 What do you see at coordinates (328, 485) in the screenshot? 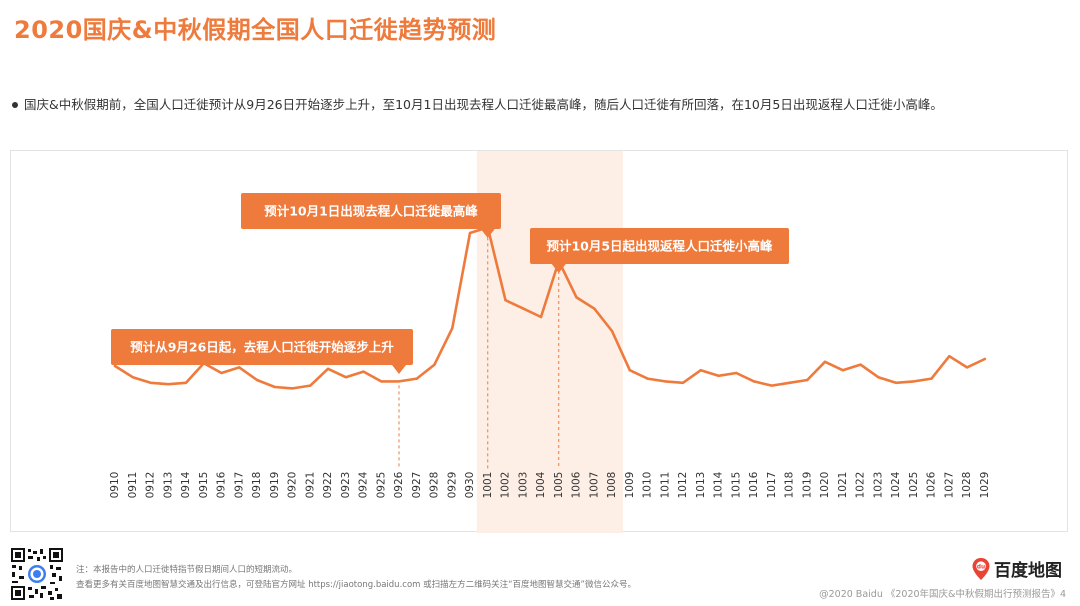
I see `x-tick-0922: 0922` at bounding box center [328, 485].